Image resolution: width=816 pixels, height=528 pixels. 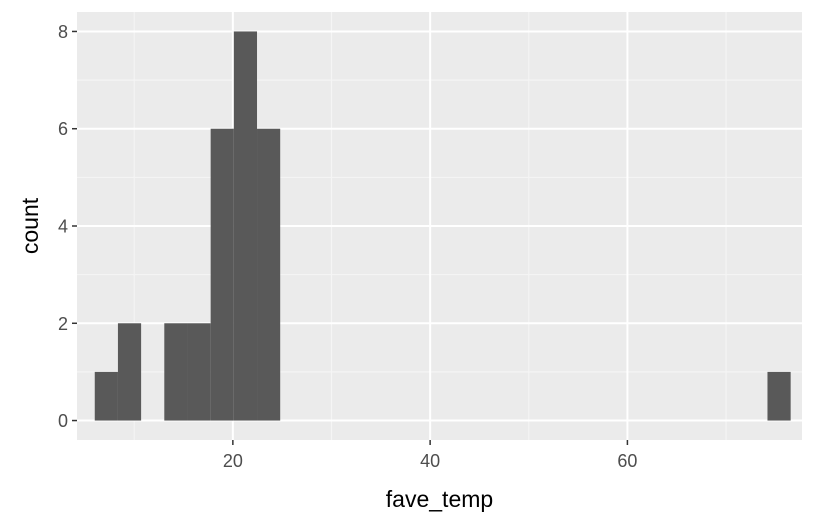 I want to click on x-tick-label: 20, so click(x=233, y=461).